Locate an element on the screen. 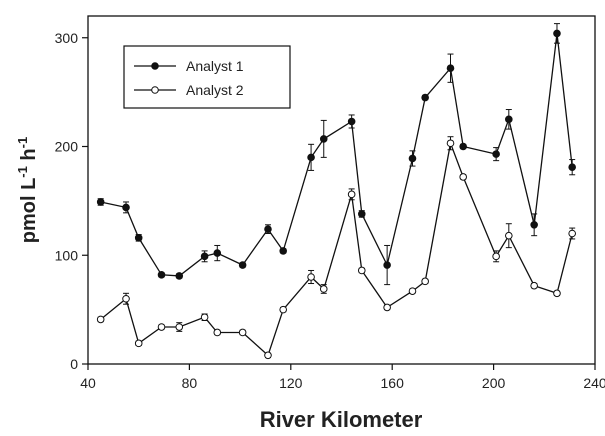 The height and width of the screenshot is (436, 605). y-tick-label: 100 is located at coordinates (67, 255).